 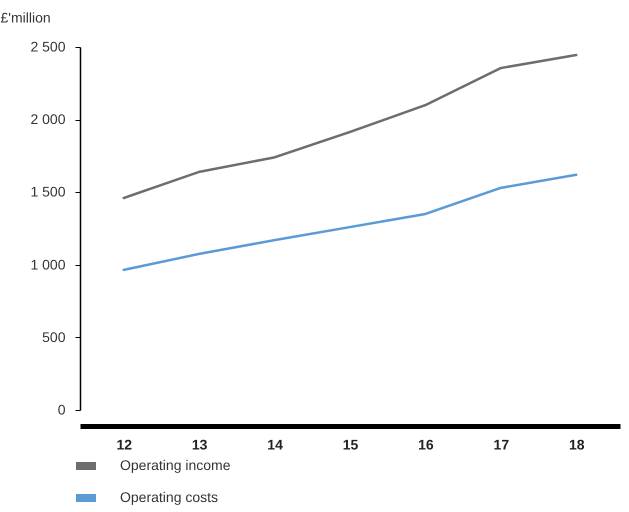 What do you see at coordinates (25, 18) in the screenshot?
I see `y-axis-title: £'million` at bounding box center [25, 18].